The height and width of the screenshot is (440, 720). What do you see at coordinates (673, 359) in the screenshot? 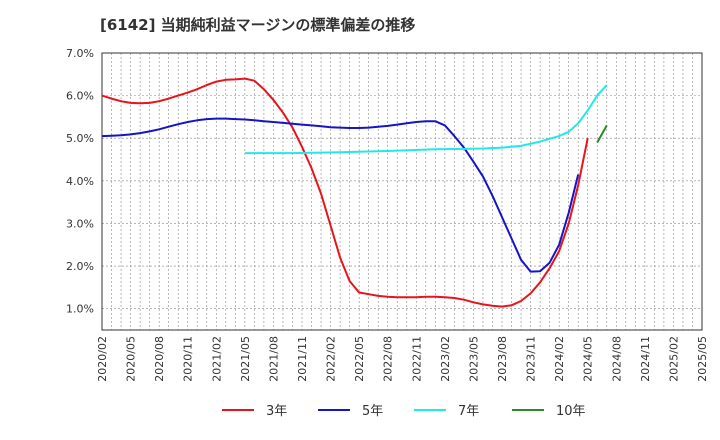
I see `x-tick-label: 2025/02` at bounding box center [673, 359].